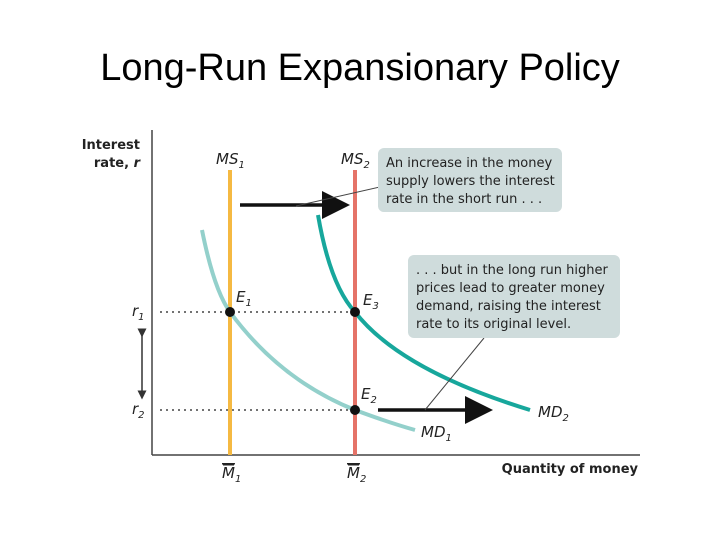 The width and height of the screenshot is (720, 540). What do you see at coordinates (570, 469) in the screenshot?
I see `x-axis-label: Quantity of money` at bounding box center [570, 469].